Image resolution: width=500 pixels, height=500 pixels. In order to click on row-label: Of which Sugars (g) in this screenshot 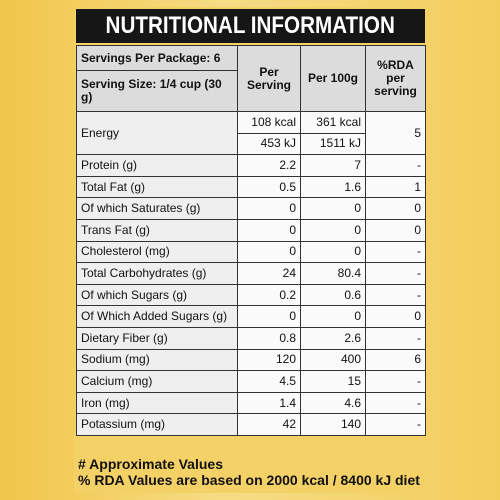, I will do `click(157, 295)`.